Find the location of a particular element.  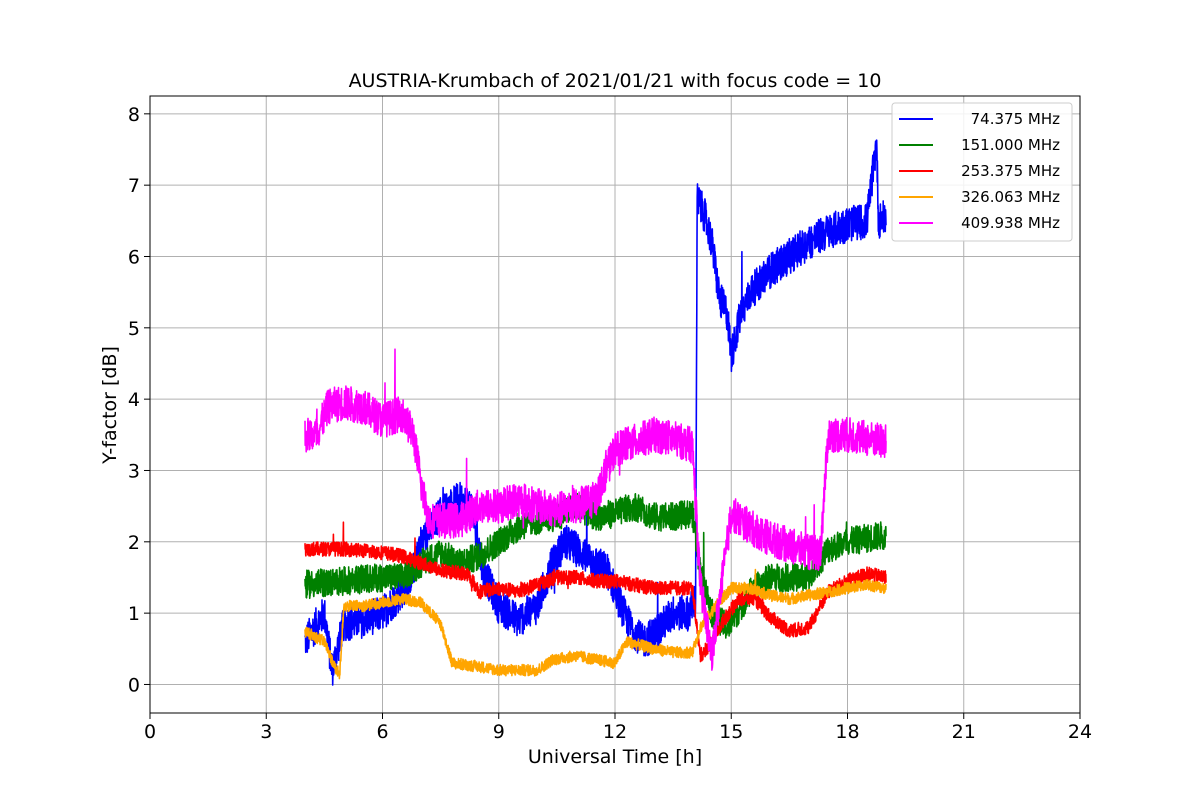

y-axis-label: Y-factor [dB] is located at coordinates (110, 405).